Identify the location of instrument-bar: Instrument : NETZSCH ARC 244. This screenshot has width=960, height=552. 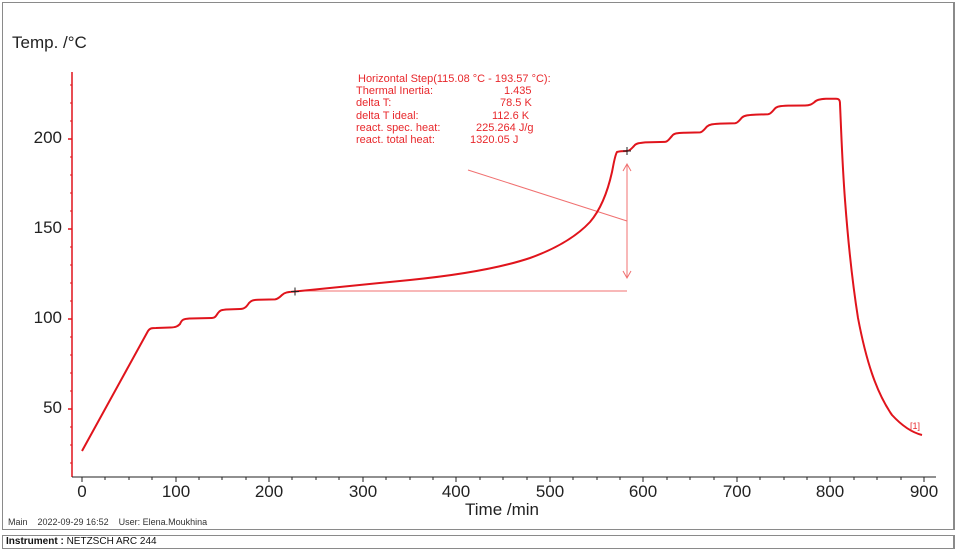
(478, 542).